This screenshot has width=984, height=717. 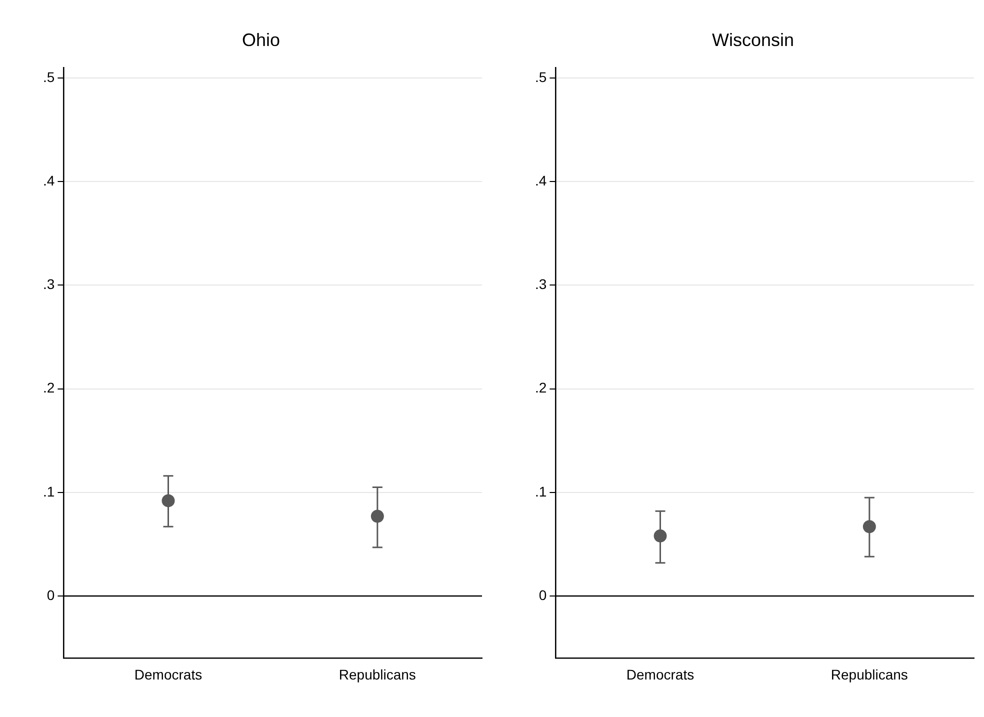 What do you see at coordinates (753, 40) in the screenshot?
I see `chart-title: Wisconsin` at bounding box center [753, 40].